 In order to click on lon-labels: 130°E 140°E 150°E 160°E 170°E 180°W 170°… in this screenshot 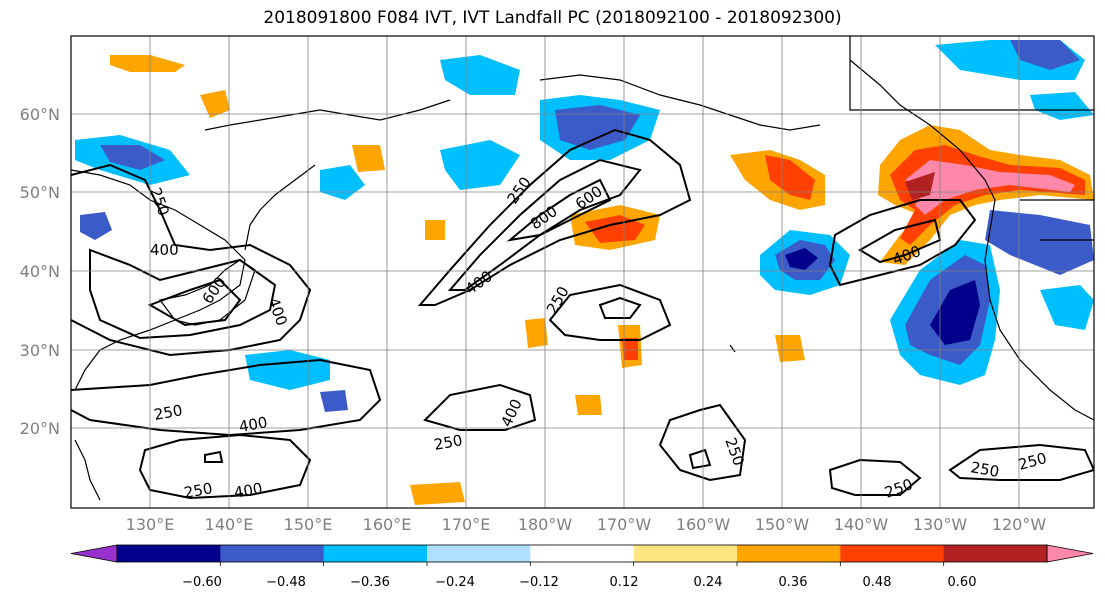, I will do `click(586, 524)`.